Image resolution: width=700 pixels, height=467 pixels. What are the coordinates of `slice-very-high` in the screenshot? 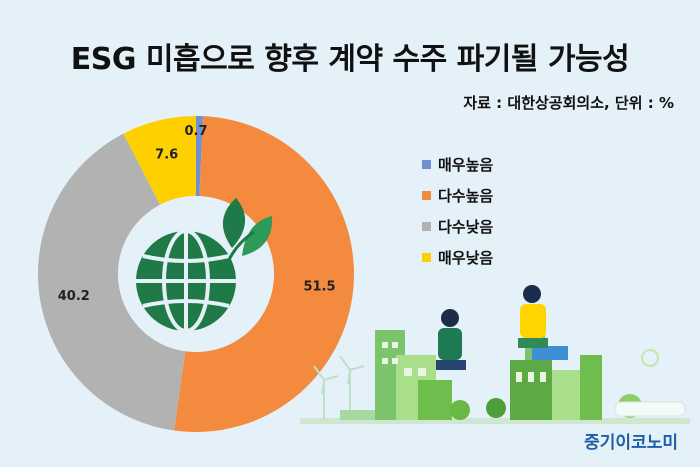 It's located at (199, 156).